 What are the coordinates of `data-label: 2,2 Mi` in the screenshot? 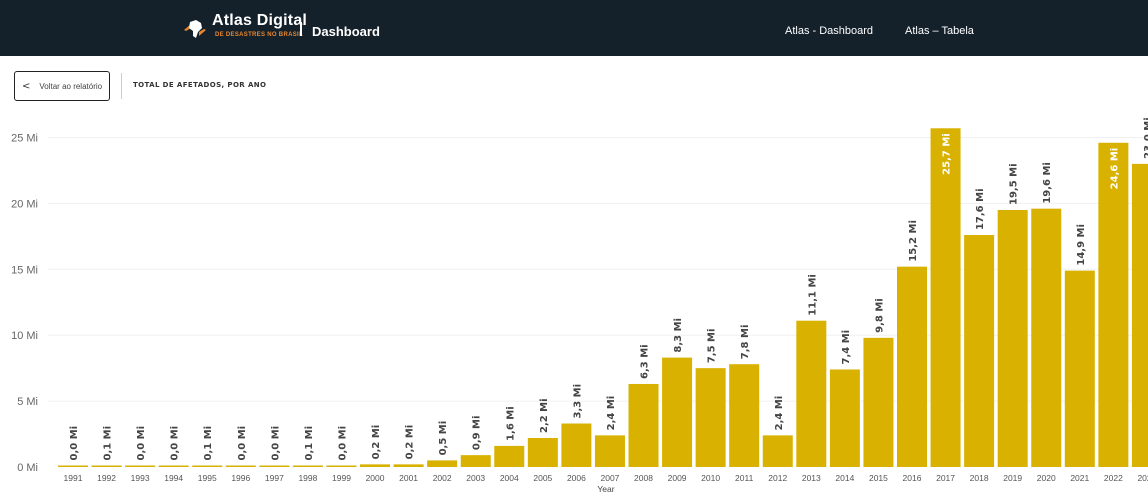 It's located at (544, 415).